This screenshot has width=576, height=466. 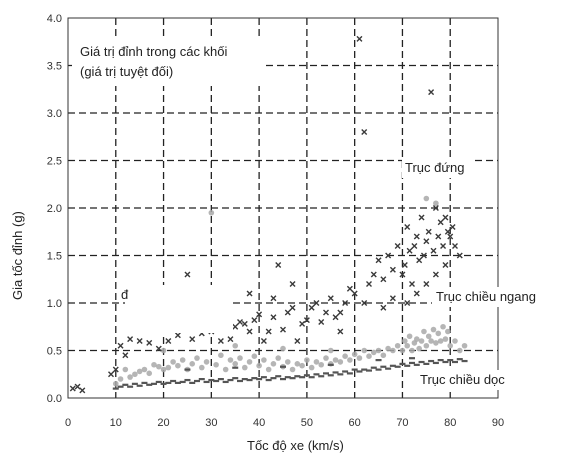 I want to click on y-tick-label: 2.0, so click(x=54, y=209).